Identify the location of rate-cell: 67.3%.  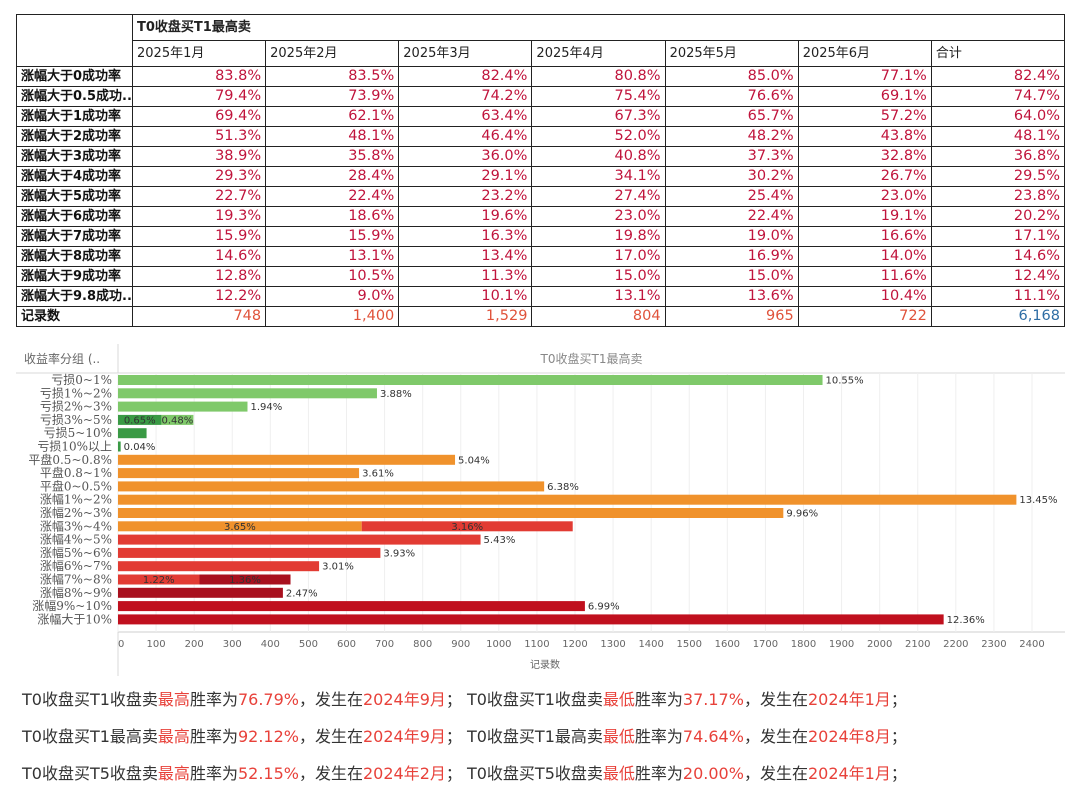
(598, 116).